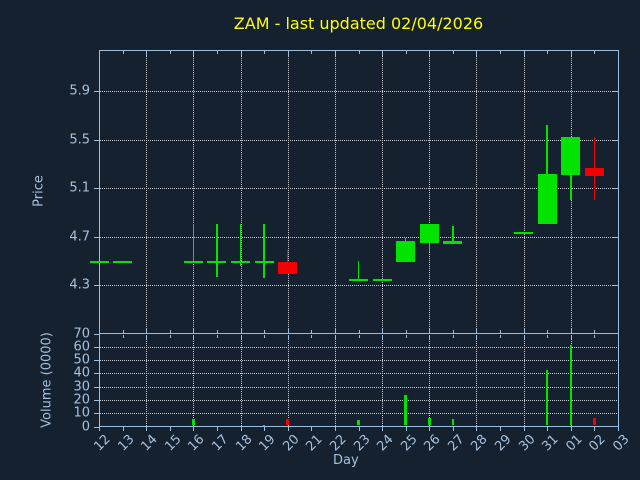 The height and width of the screenshot is (480, 640). What do you see at coordinates (81, 360) in the screenshot?
I see `volume-ytick-label: 50` at bounding box center [81, 360].